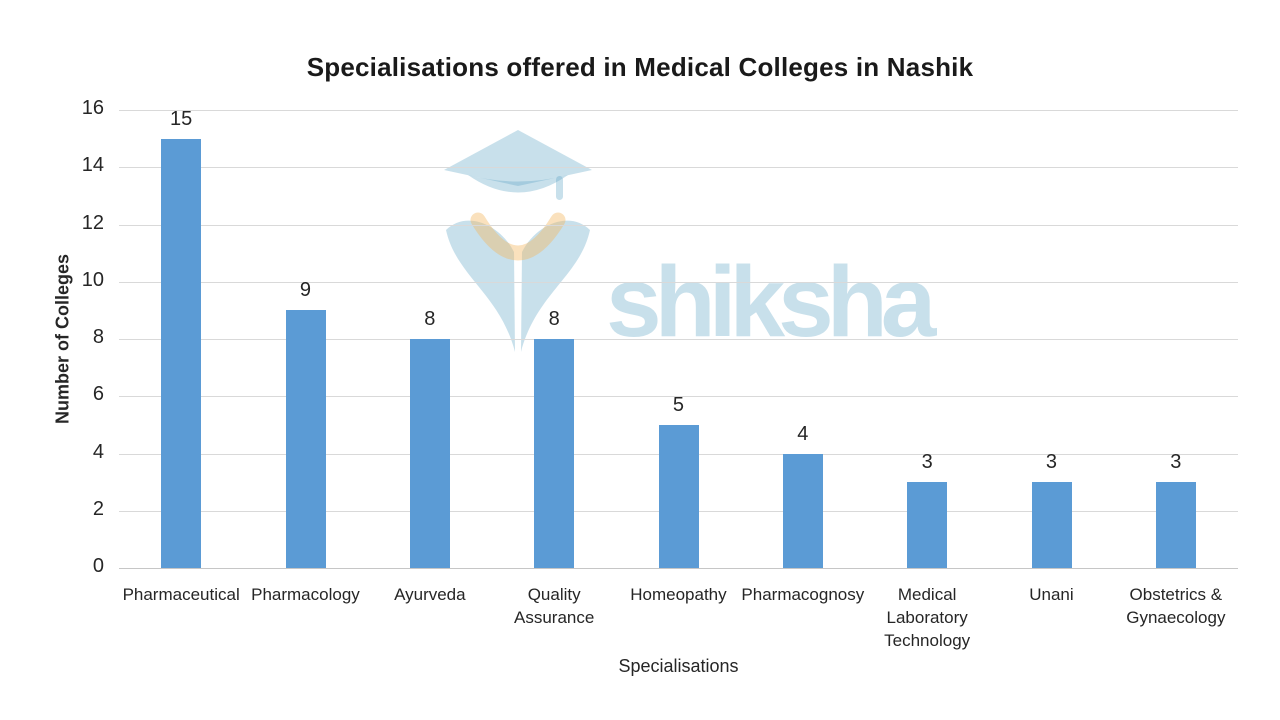  I want to click on y-tick-label-12: 12, so click(92, 222).